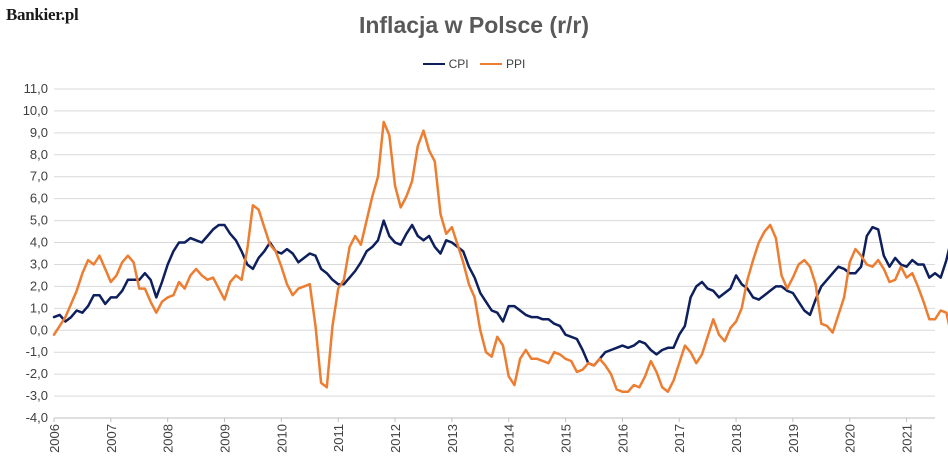 The height and width of the screenshot is (473, 948). Describe the element at coordinates (37, 351) in the screenshot. I see `y-tick-label: -1,0` at that location.